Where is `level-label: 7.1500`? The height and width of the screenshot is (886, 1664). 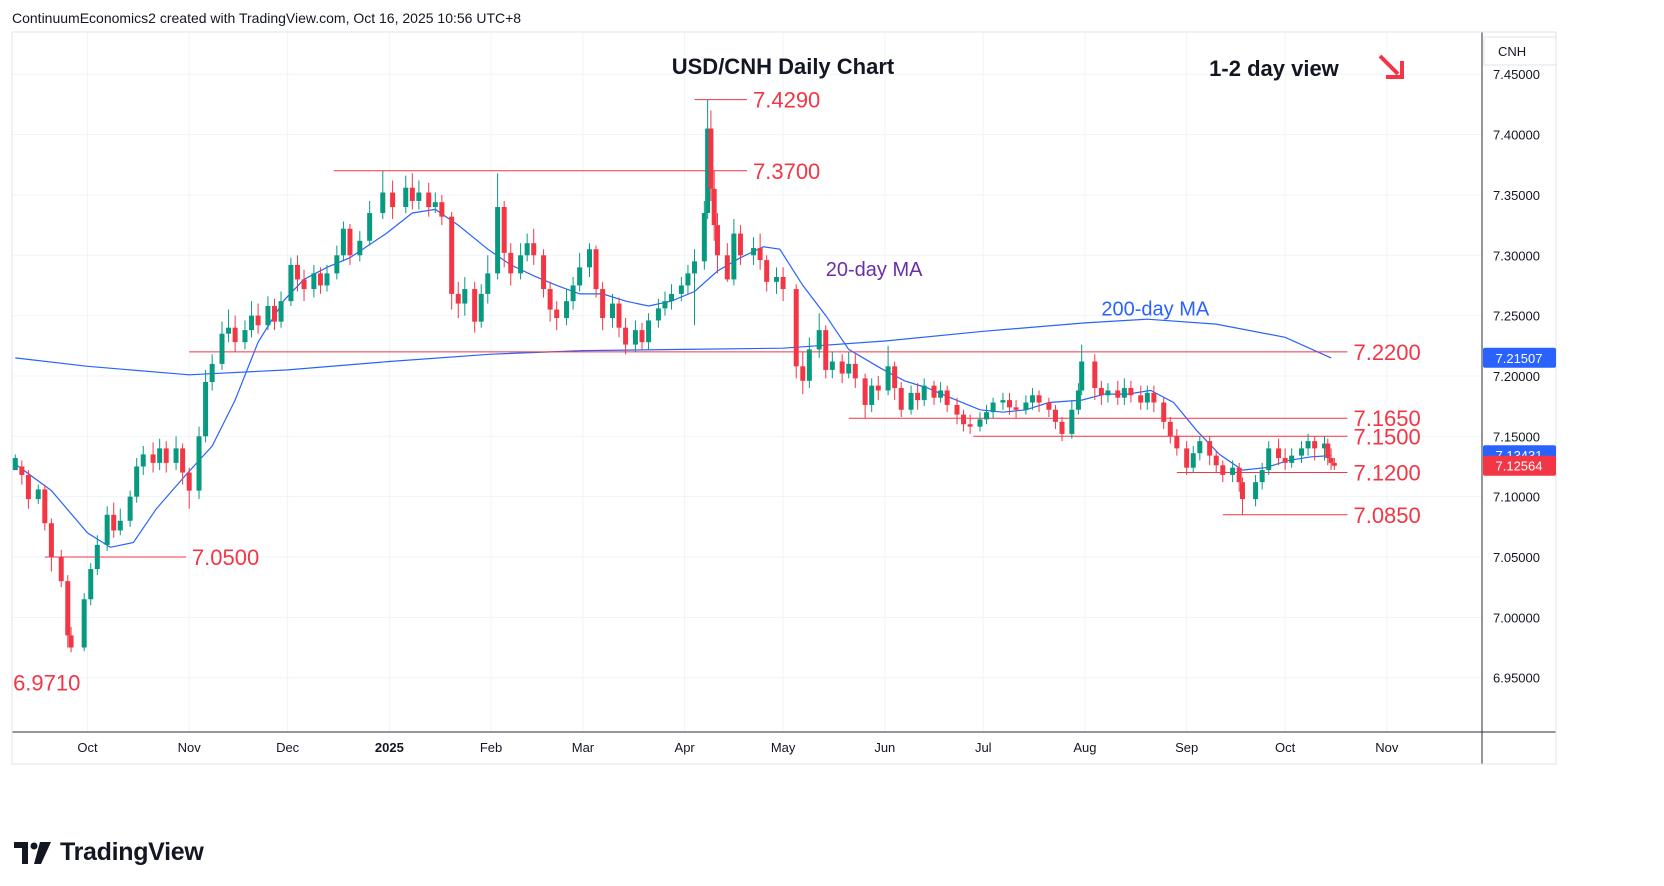
level-label: 7.1500 is located at coordinates (1386, 436).